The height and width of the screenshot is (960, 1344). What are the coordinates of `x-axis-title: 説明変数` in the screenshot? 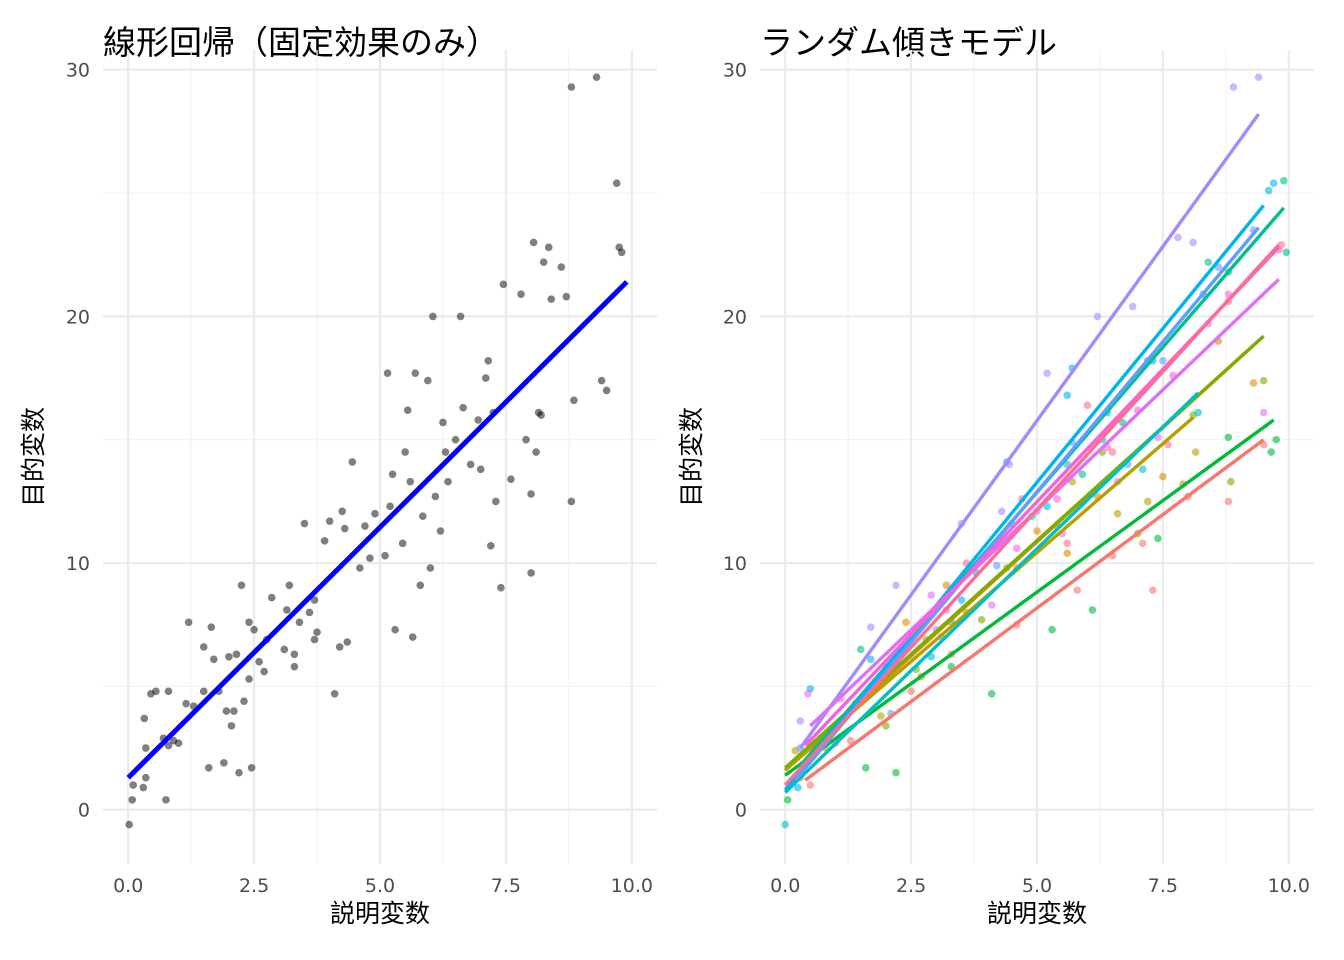 It's located at (380, 913).